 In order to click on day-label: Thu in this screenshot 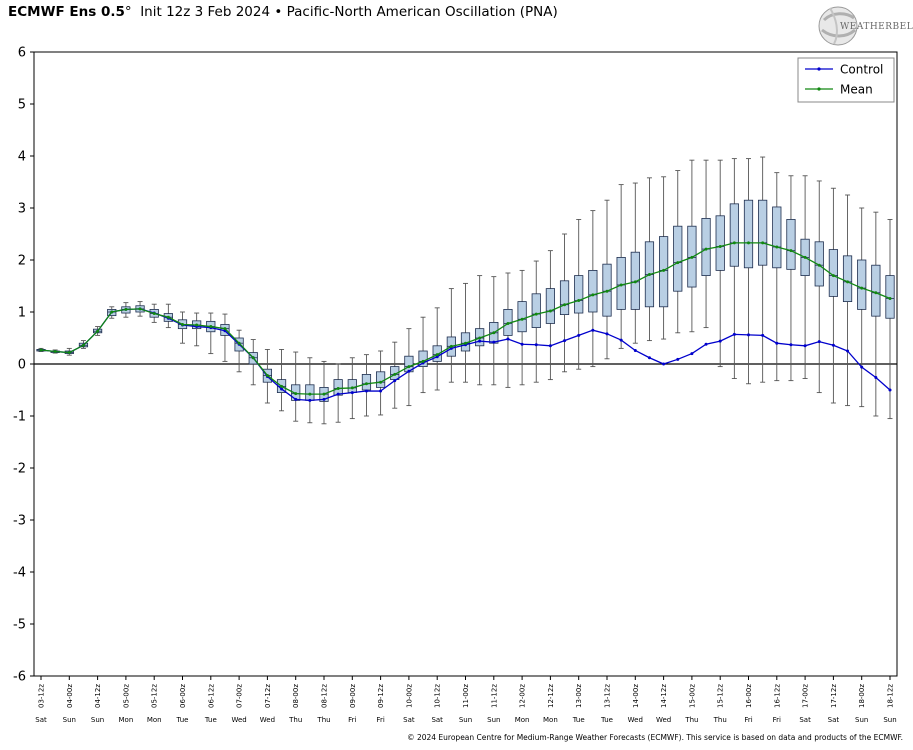, I will do `click(323, 720)`.